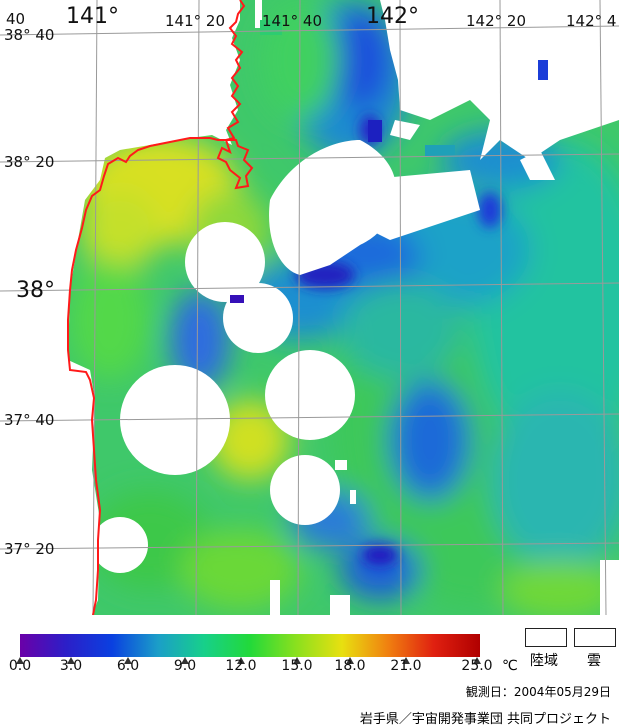 This screenshot has width=619, height=727. What do you see at coordinates (16, 19) in the screenshot?
I see `corner-label: 40` at bounding box center [16, 19].